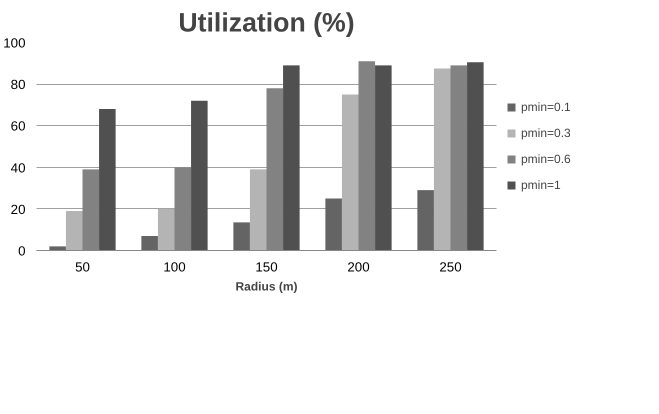 The width and height of the screenshot is (659, 414). I want to click on x-tick-label: 200, so click(358, 267).